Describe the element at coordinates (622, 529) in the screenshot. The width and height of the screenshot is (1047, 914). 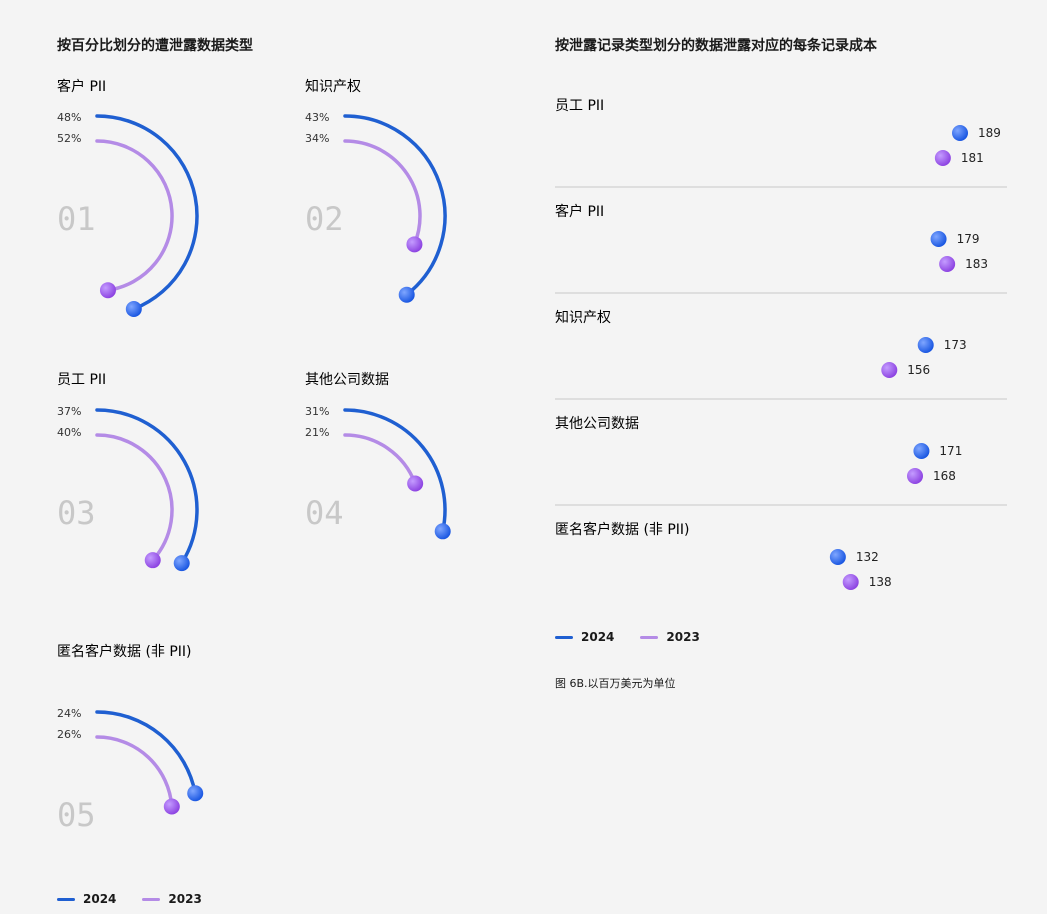
I see `bar-category-label: 匿名客户数据 (非 PII)` at that location.